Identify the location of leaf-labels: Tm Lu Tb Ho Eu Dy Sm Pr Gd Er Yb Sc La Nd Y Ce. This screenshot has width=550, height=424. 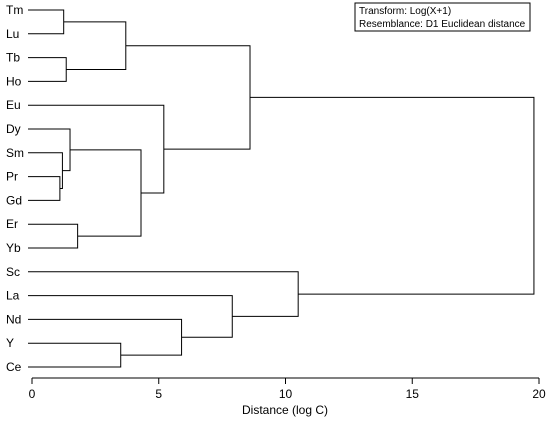
(15, 188).